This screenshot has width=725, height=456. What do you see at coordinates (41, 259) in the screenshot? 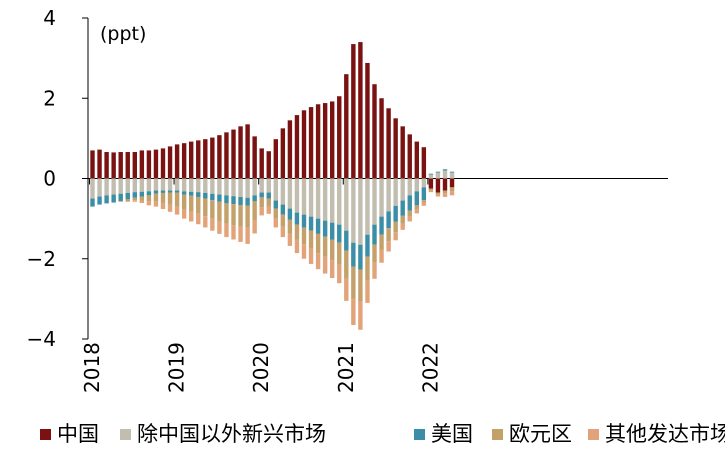
I see `y-tick-label: −2` at bounding box center [41, 259].